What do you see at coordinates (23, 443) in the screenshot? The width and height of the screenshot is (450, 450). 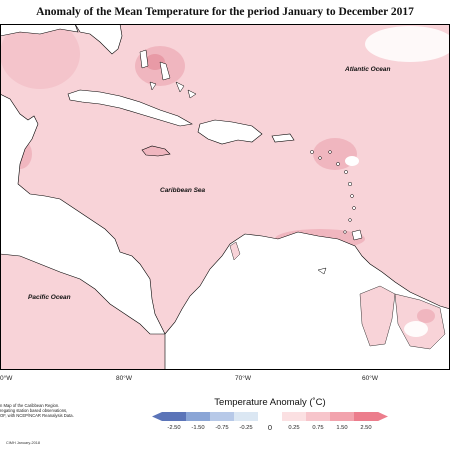 I see `credit-text: CIMH January-2018` at bounding box center [23, 443].